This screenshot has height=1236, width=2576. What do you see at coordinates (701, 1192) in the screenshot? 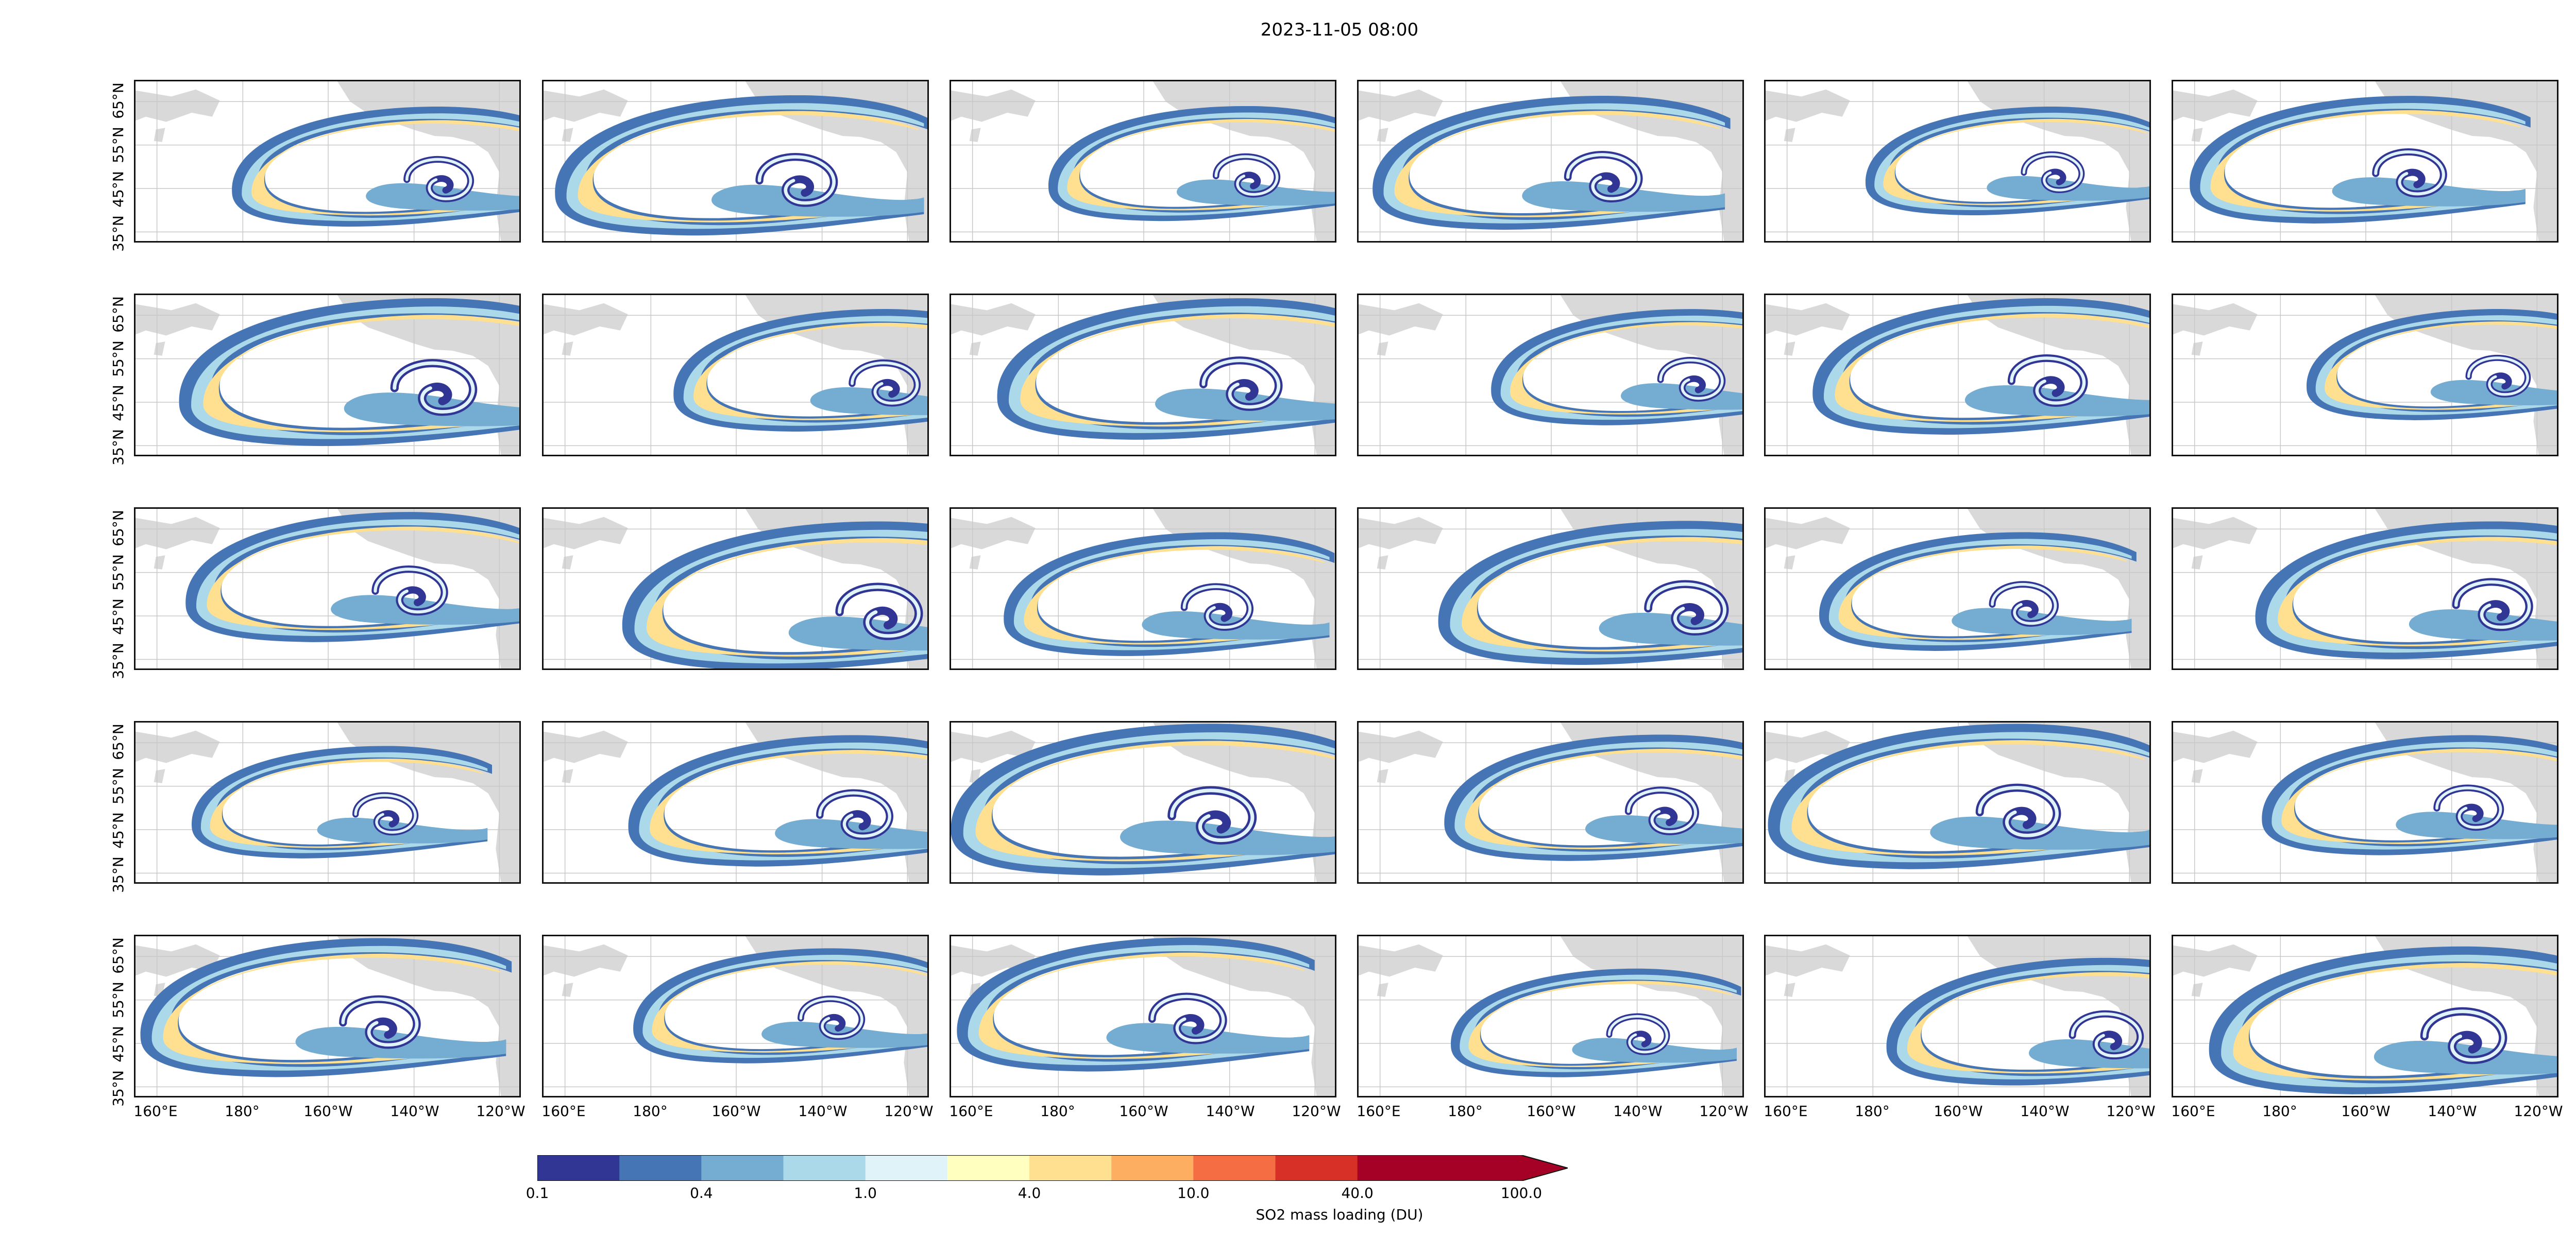
I see `colorbar-tick-label: 0.4` at bounding box center [701, 1192].